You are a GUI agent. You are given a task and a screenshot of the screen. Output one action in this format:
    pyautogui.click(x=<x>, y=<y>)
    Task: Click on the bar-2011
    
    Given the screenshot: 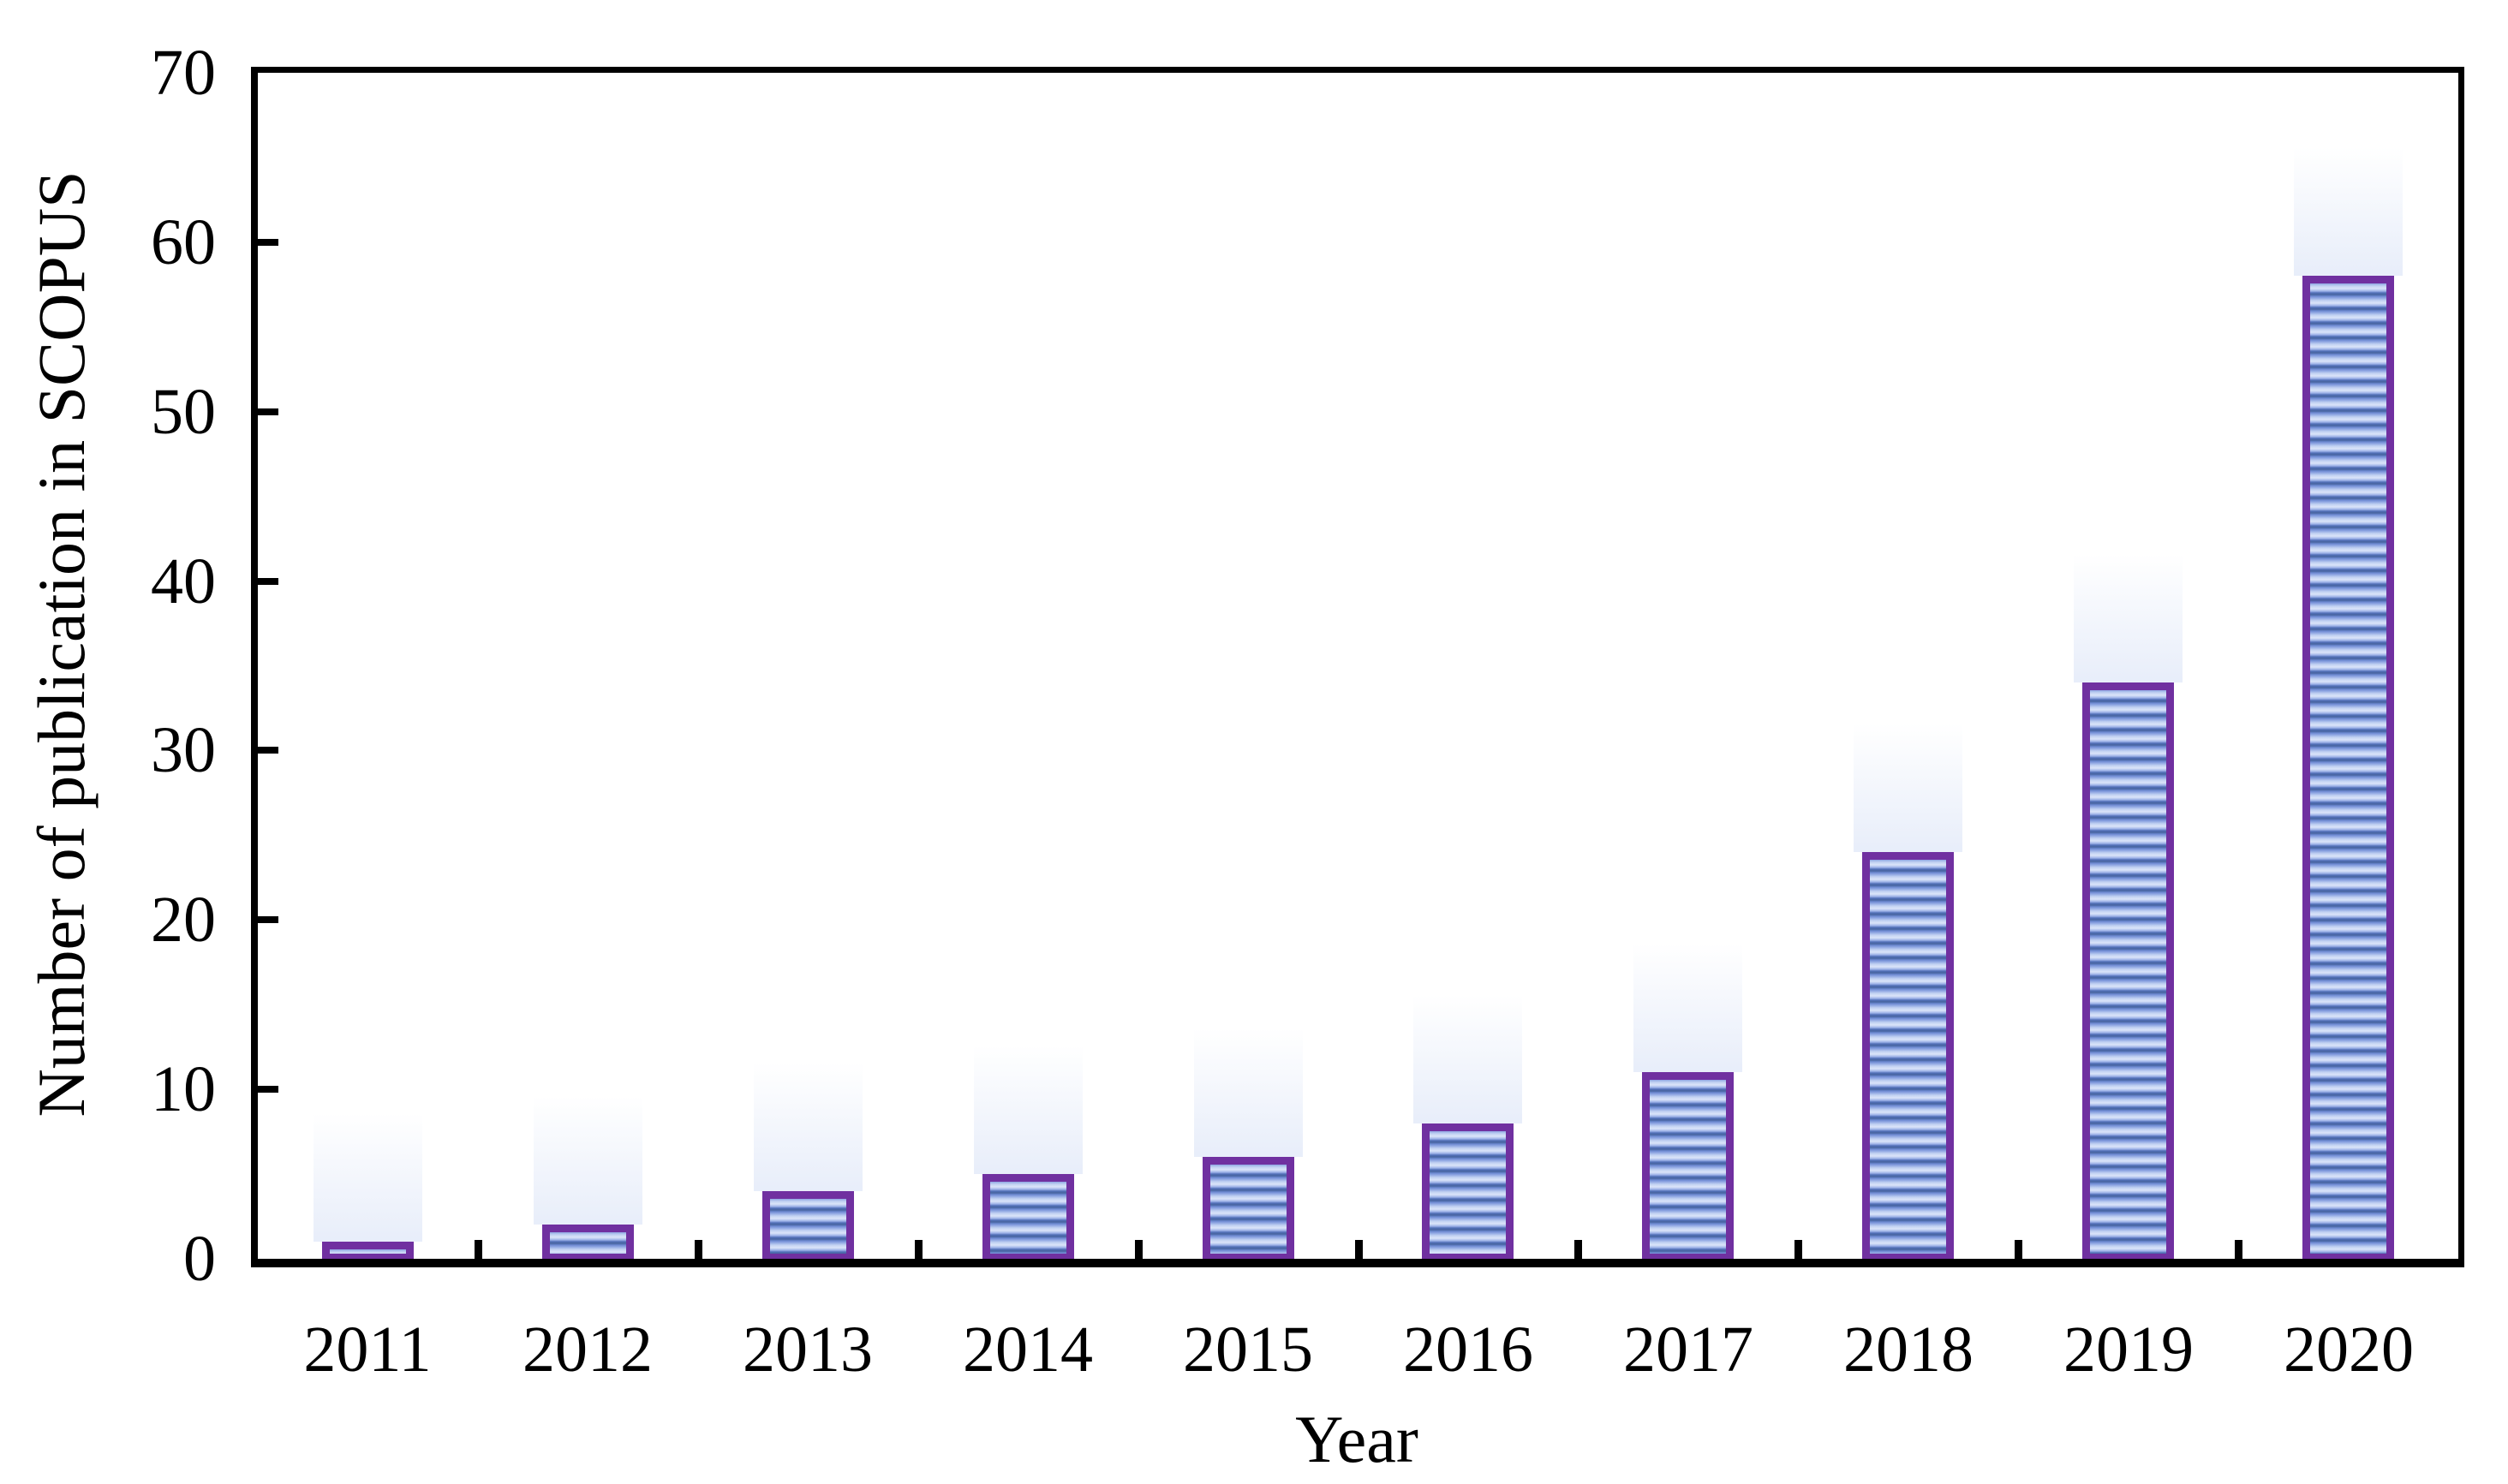 What is the action you would take?
    pyautogui.click(x=368, y=1250)
    